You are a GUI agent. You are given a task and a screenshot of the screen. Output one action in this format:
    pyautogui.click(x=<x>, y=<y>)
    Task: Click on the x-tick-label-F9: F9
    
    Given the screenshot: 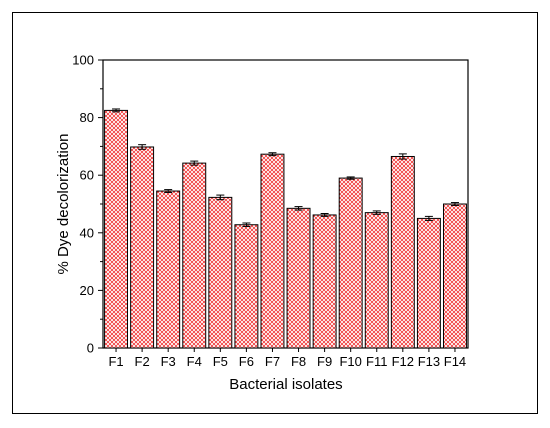 What is the action you would take?
    pyautogui.click(x=324, y=361)
    